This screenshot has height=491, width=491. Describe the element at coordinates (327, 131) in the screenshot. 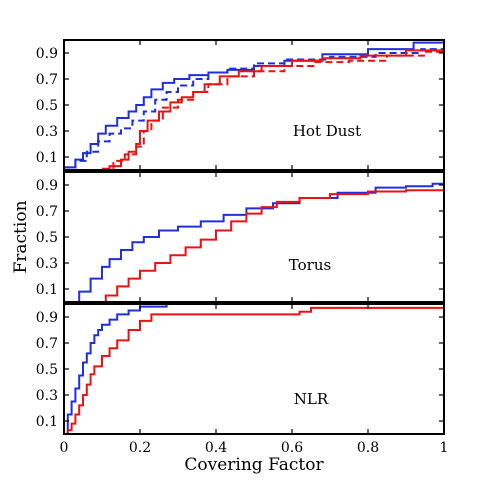

I see `panel-label: Hot Dust` at that location.